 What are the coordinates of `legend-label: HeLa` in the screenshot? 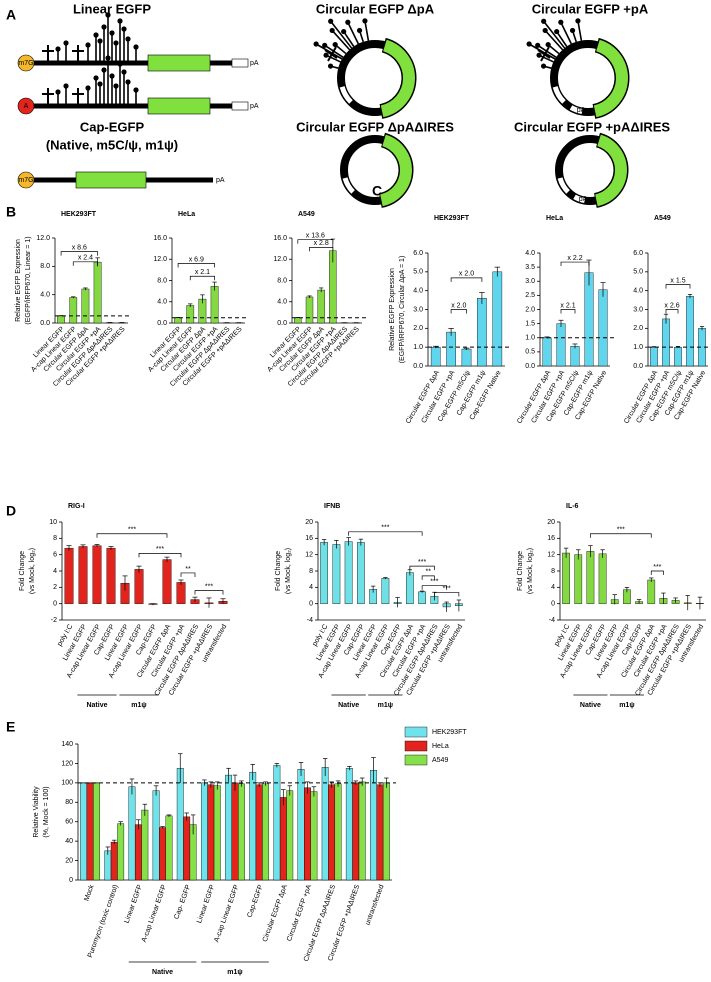 It's located at (440, 746).